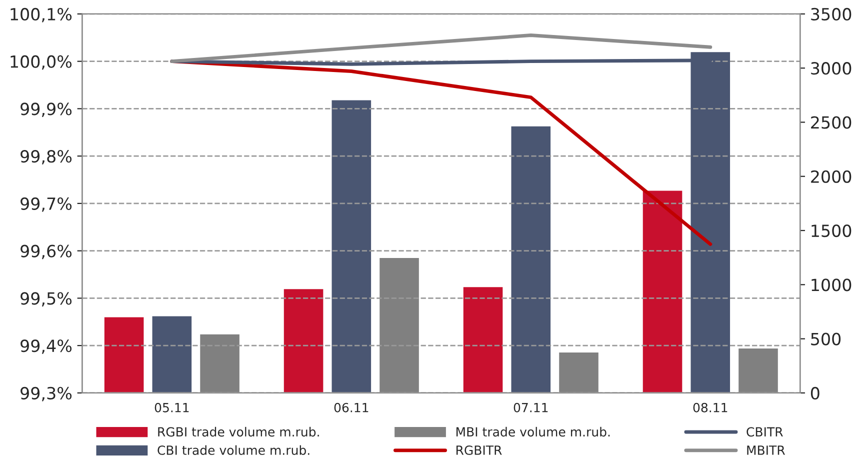  I want to click on y2-tick-label: 500, so click(826, 339).